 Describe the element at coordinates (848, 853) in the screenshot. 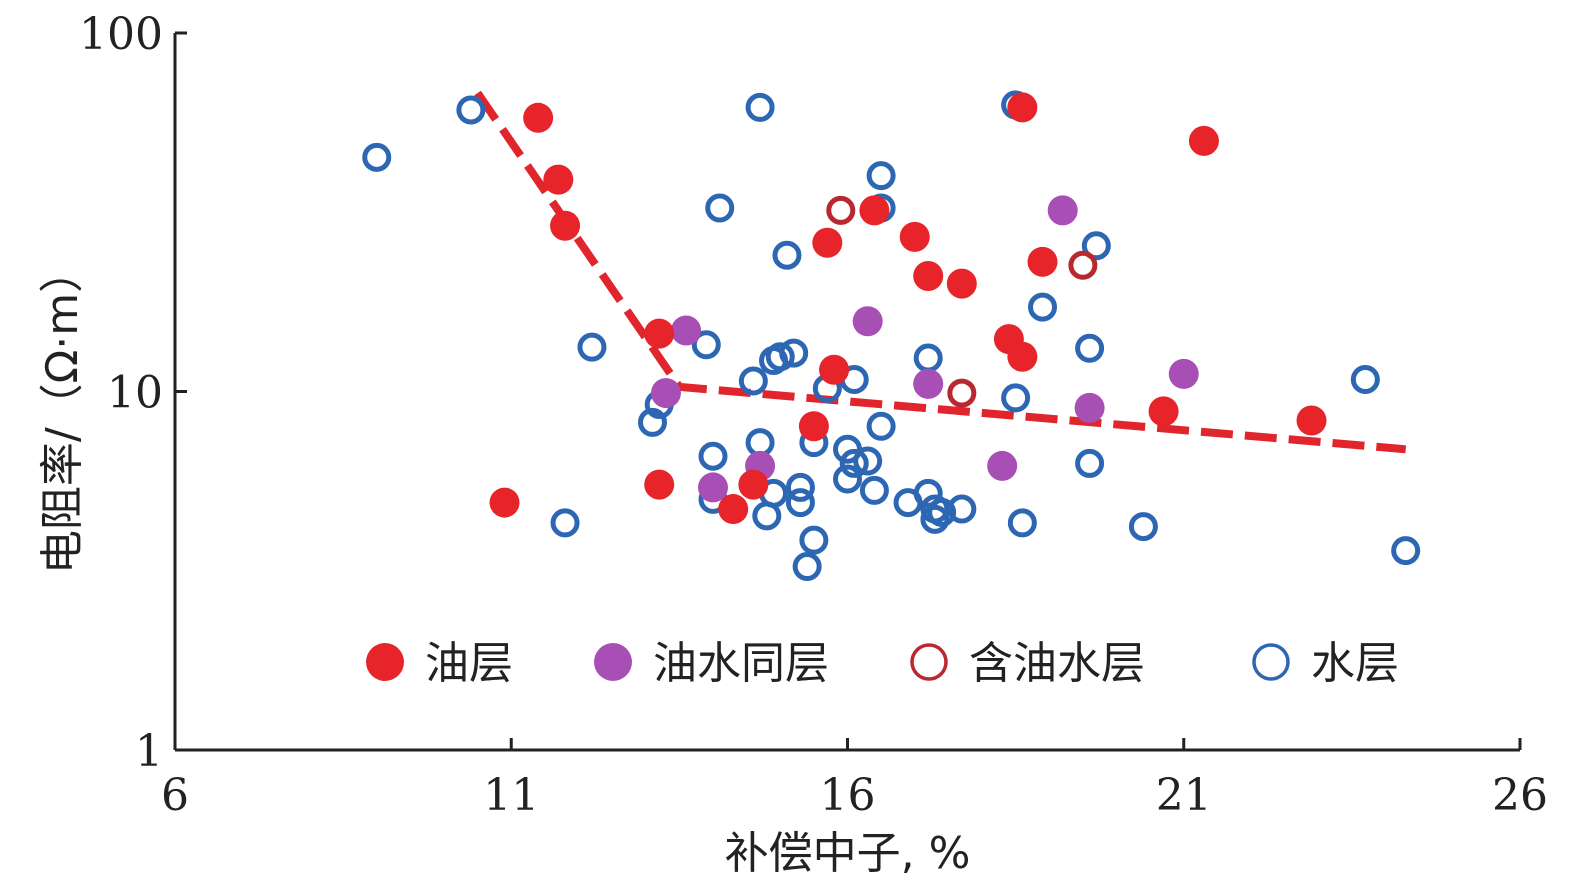

I see `x-axis-title: 补偿中子, %` at that location.